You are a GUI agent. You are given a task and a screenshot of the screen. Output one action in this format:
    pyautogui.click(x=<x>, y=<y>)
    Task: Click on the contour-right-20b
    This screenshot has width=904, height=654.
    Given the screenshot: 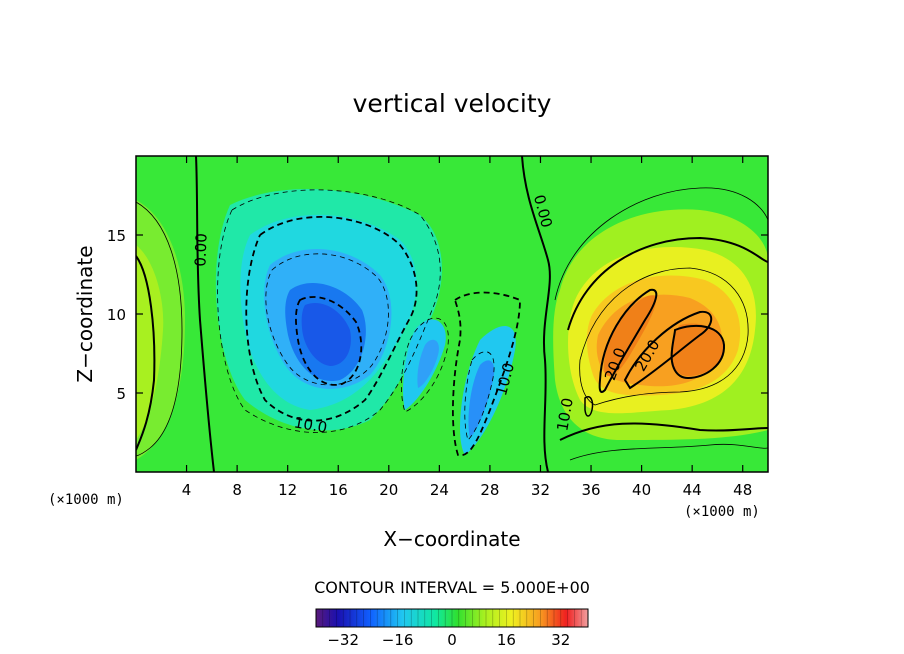 What is the action you would take?
    pyautogui.click(x=668, y=350)
    